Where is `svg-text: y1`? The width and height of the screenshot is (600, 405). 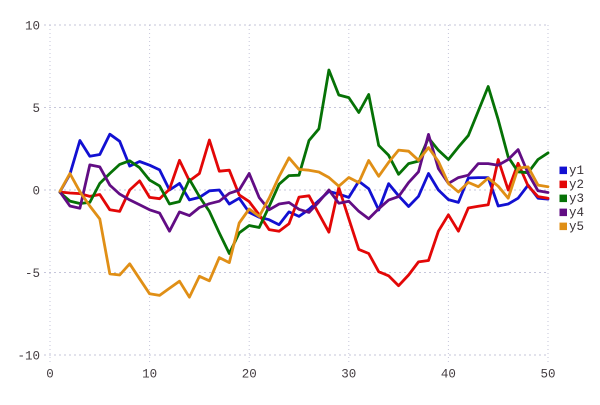
svg-text: y1 is located at coordinates (576, 171).